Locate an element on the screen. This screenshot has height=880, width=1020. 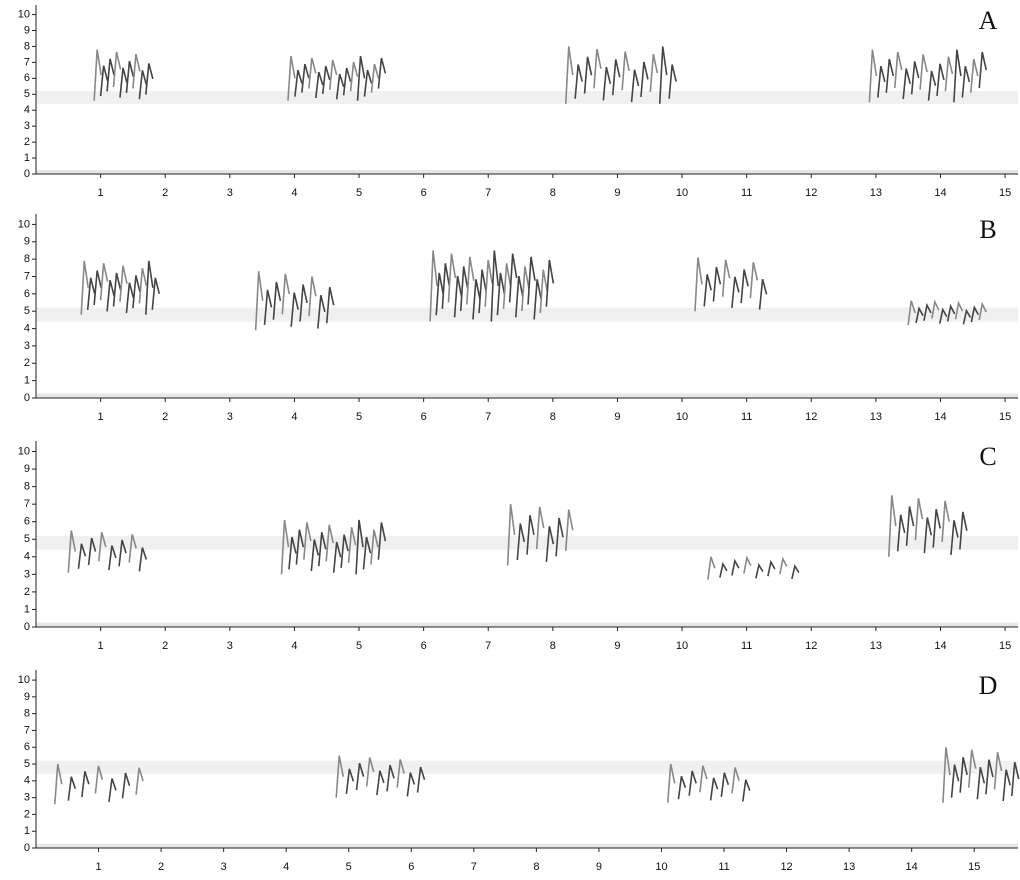
x-tick-label: 10 is located at coordinates (661, 867).